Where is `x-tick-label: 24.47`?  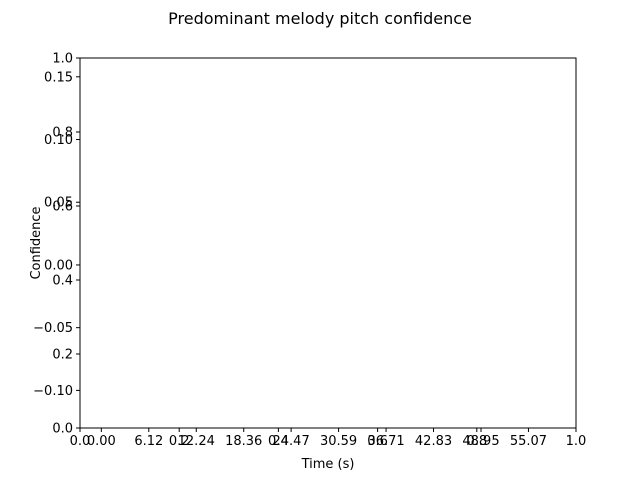 x-tick-label: 24.47 is located at coordinates (291, 441).